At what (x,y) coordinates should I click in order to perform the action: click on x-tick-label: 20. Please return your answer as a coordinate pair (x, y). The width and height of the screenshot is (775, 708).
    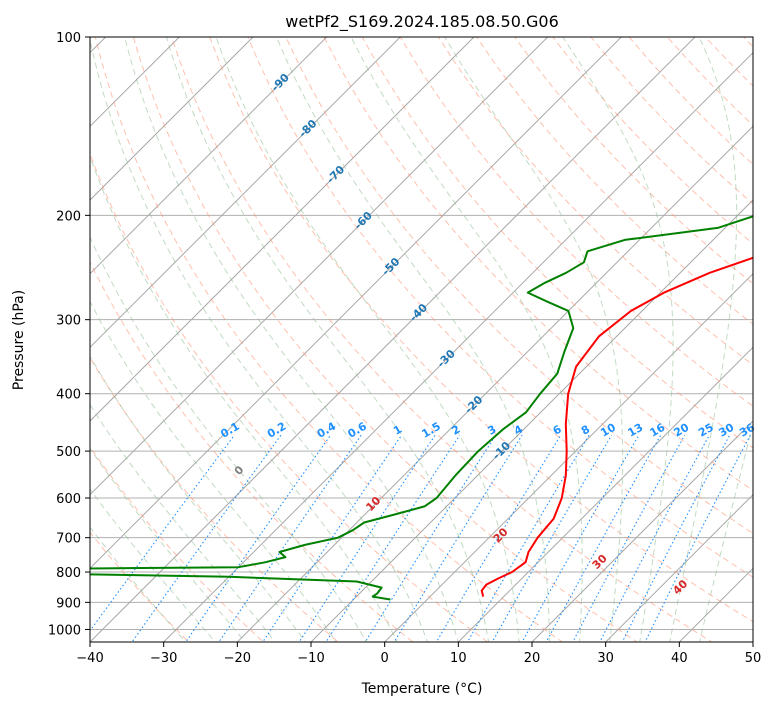
    Looking at the image, I should click on (532, 658).